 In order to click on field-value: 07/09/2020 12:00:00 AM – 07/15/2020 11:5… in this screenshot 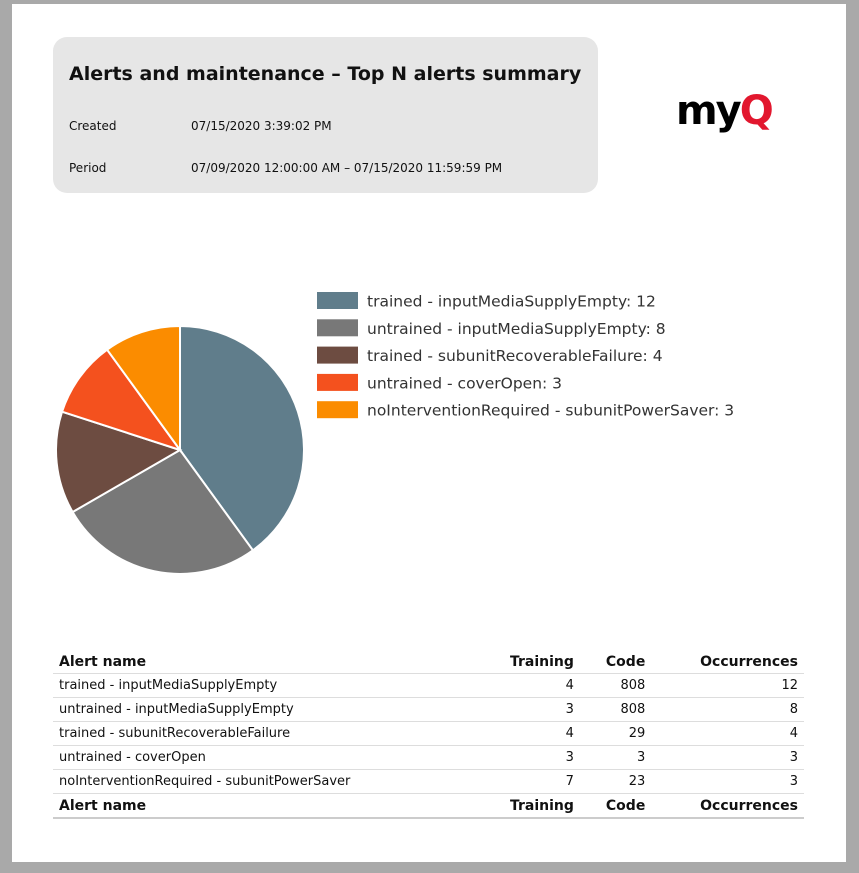, I will do `click(347, 168)`.